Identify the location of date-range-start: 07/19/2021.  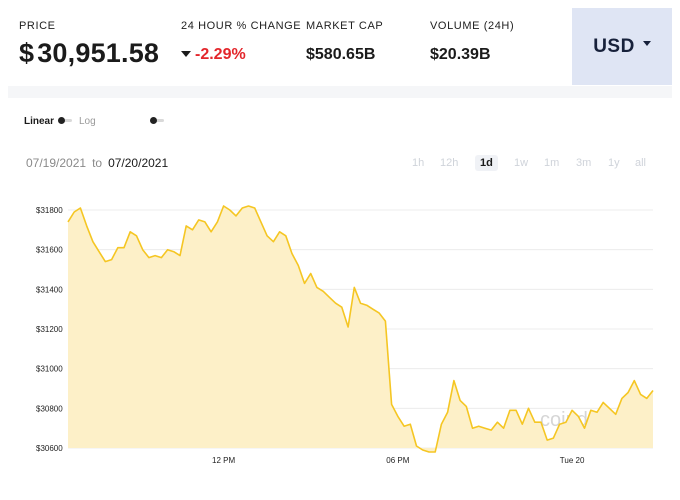
(56, 163).